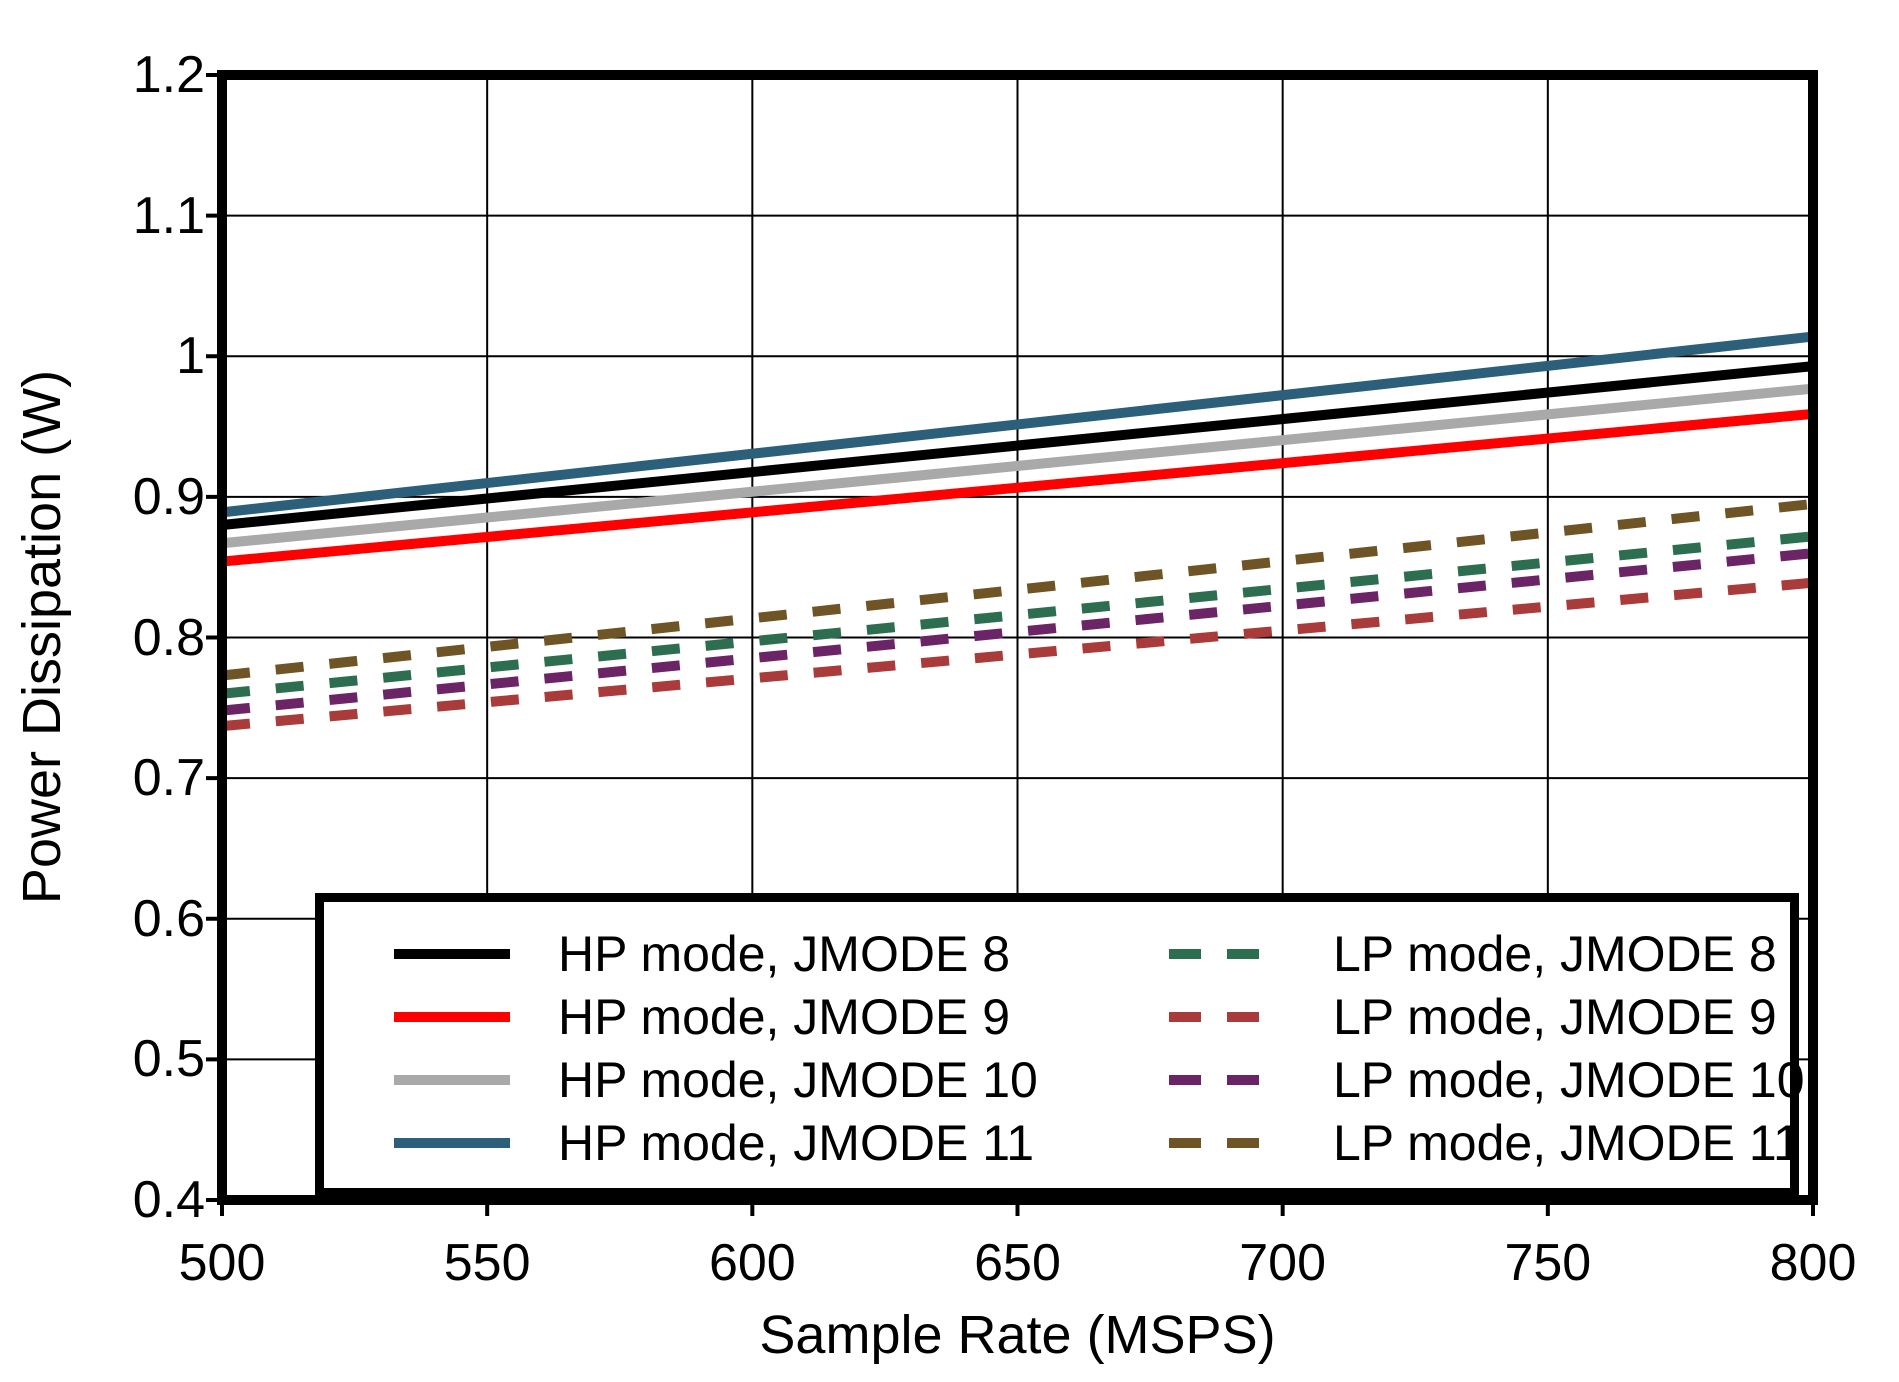 The width and height of the screenshot is (1899, 1382). What do you see at coordinates (452, 1142) in the screenshot?
I see `hp-jmode-11-line-sample` at bounding box center [452, 1142].